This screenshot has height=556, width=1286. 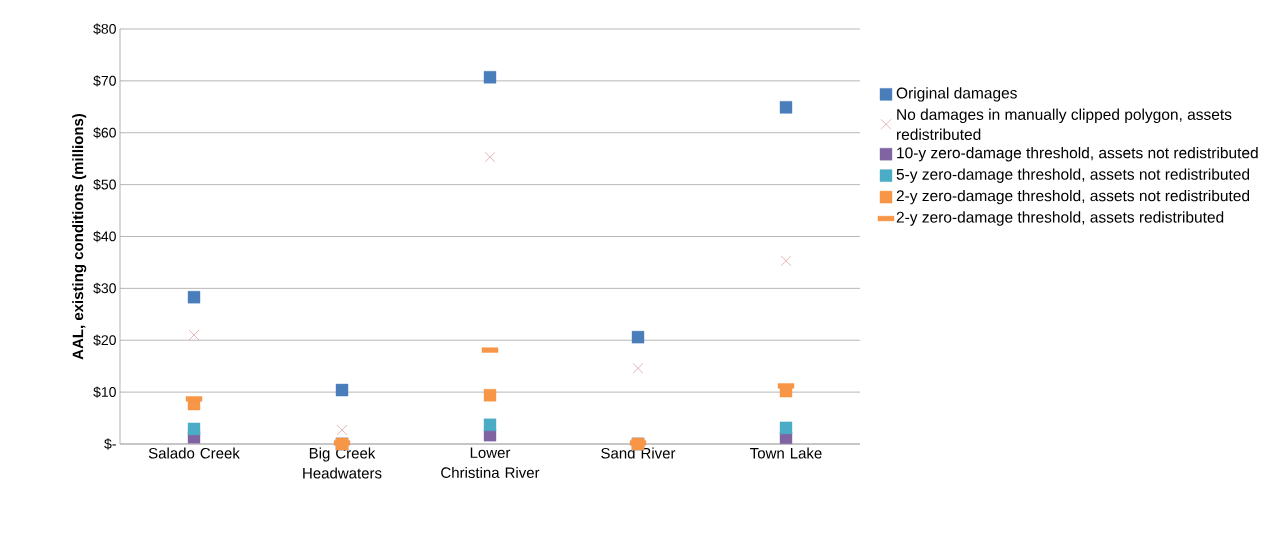 What do you see at coordinates (104, 184) in the screenshot?
I see `y-tick-label: $50` at bounding box center [104, 184].